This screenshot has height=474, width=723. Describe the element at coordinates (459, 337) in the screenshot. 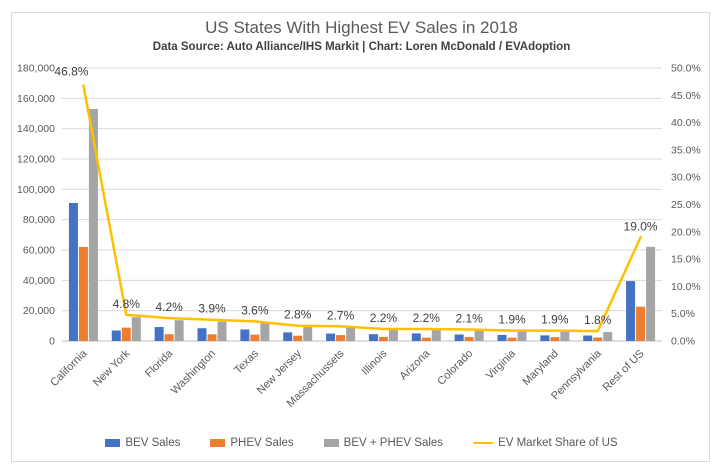

I see `bar-bev-sales-colorado` at that location.